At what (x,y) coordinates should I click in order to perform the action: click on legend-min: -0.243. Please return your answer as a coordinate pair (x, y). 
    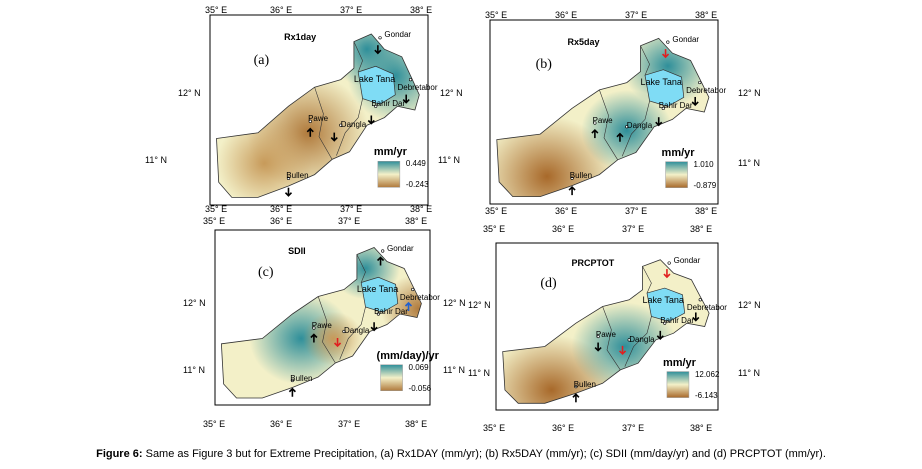
    Looking at the image, I should click on (417, 185).